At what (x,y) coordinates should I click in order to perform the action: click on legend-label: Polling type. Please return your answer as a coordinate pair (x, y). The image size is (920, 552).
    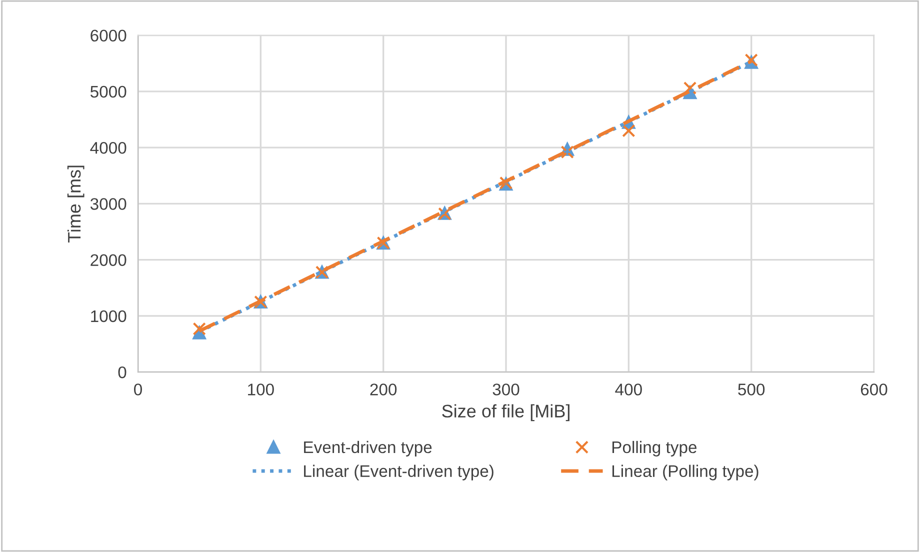
    Looking at the image, I should click on (654, 448).